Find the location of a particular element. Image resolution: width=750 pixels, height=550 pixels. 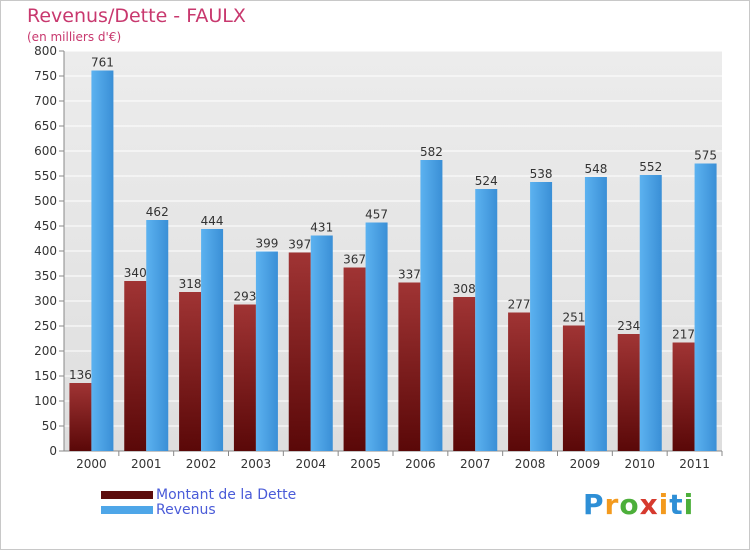

y-tick-label: 150 is located at coordinates (45, 376).